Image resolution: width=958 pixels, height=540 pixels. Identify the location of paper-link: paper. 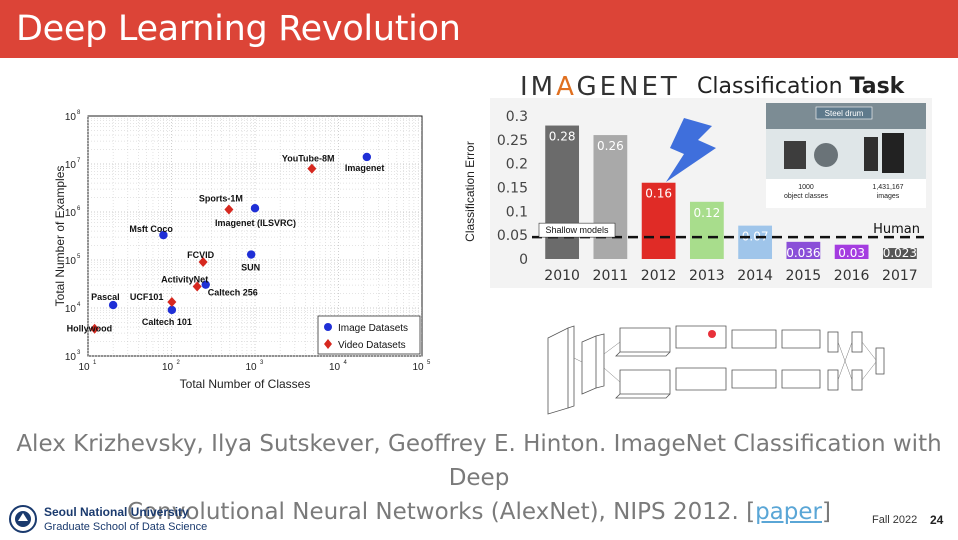
(788, 512).